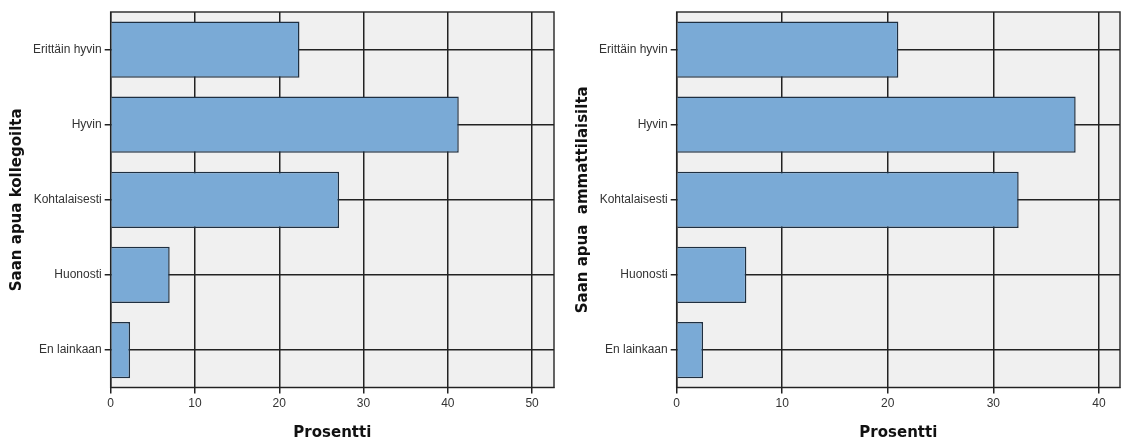 The height and width of the screenshot is (446, 1133). I want to click on y-axis-title: Saan apua kollegoilta, so click(15, 200).